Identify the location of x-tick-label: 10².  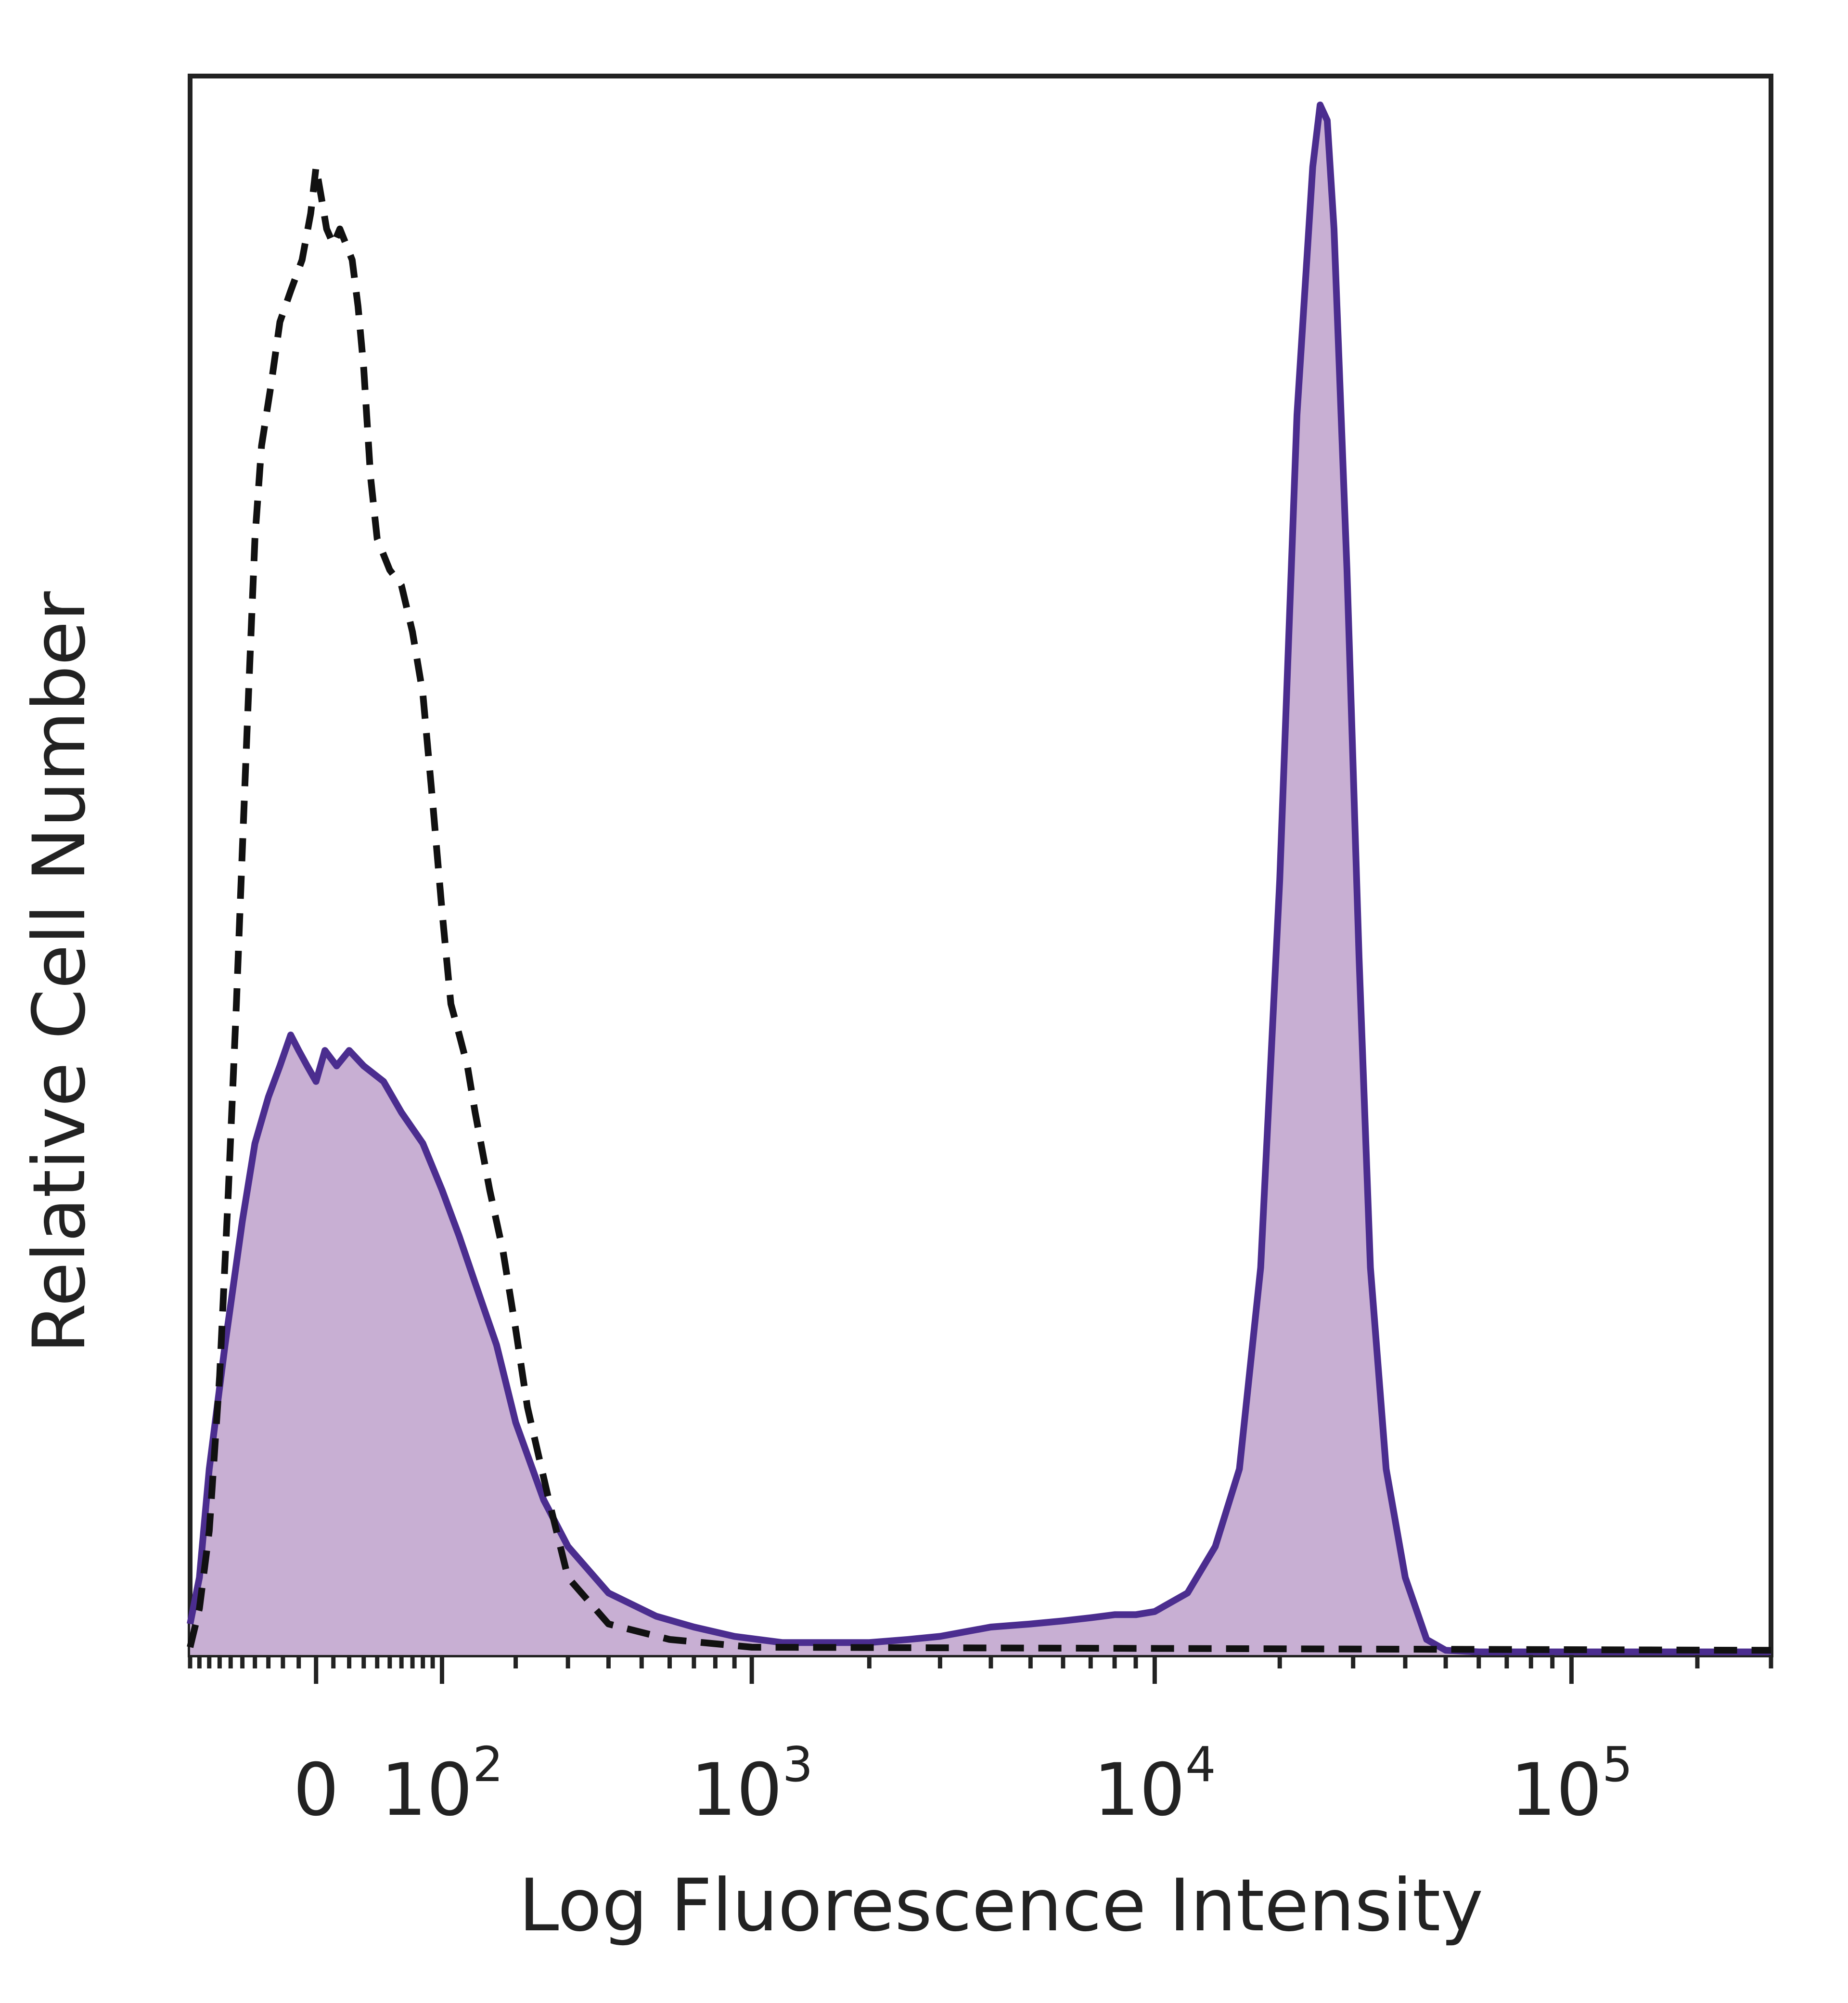
(442, 1784).